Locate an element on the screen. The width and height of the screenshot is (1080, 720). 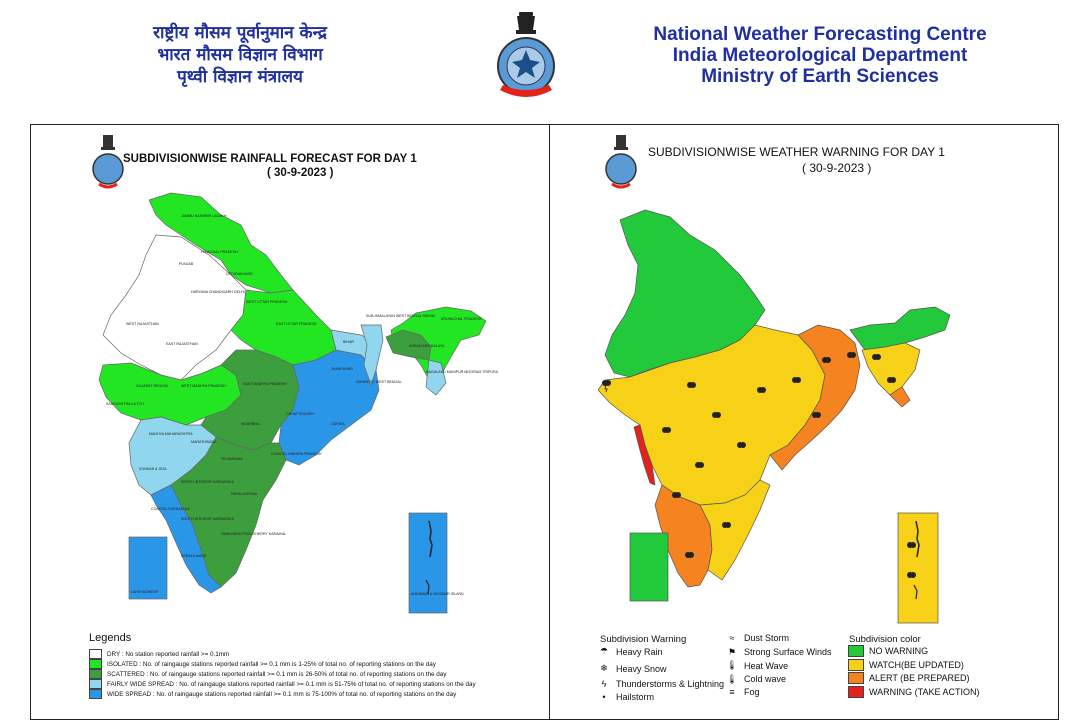
color-legend-item: NO WARNING is located at coordinates (888, 651).